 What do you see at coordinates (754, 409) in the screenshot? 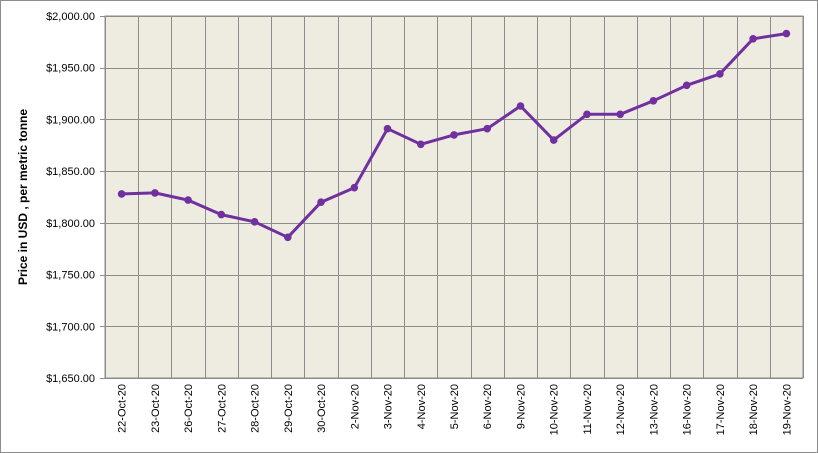
I see `x-tick-label: 18-Nov-20` at bounding box center [754, 409].